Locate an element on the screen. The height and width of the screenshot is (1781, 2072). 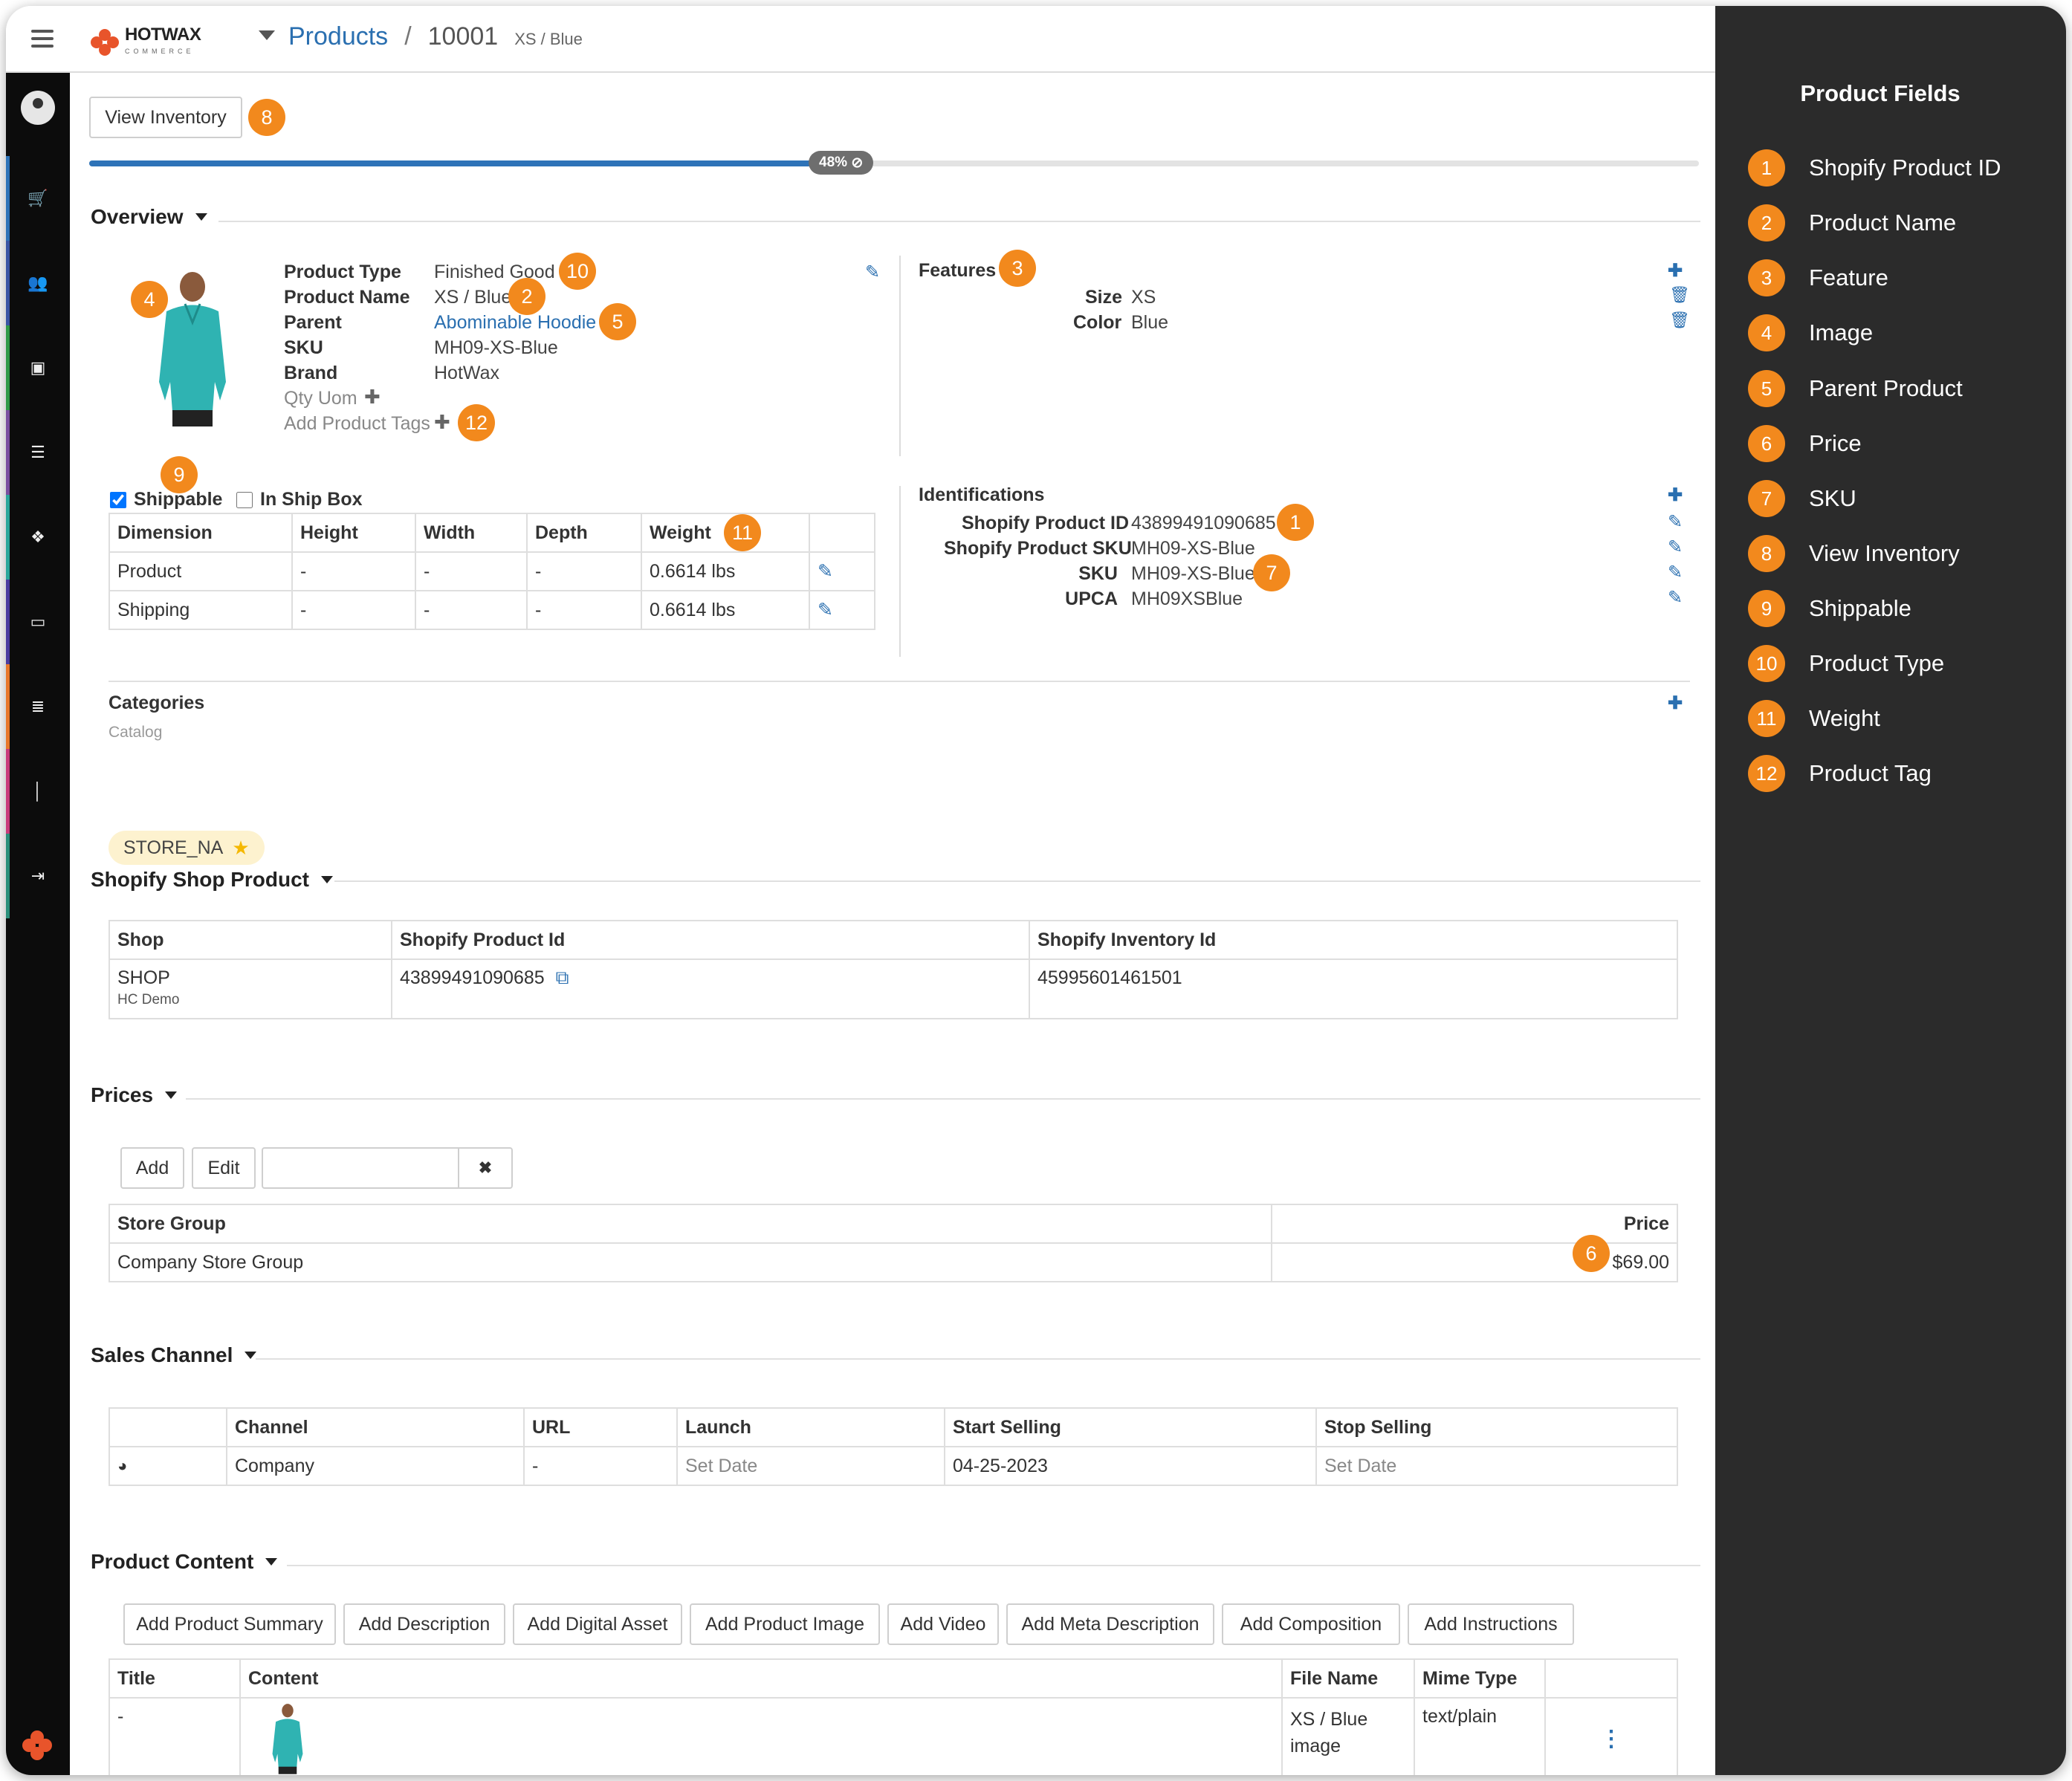
column-header: Store Group is located at coordinates (690, 1224).